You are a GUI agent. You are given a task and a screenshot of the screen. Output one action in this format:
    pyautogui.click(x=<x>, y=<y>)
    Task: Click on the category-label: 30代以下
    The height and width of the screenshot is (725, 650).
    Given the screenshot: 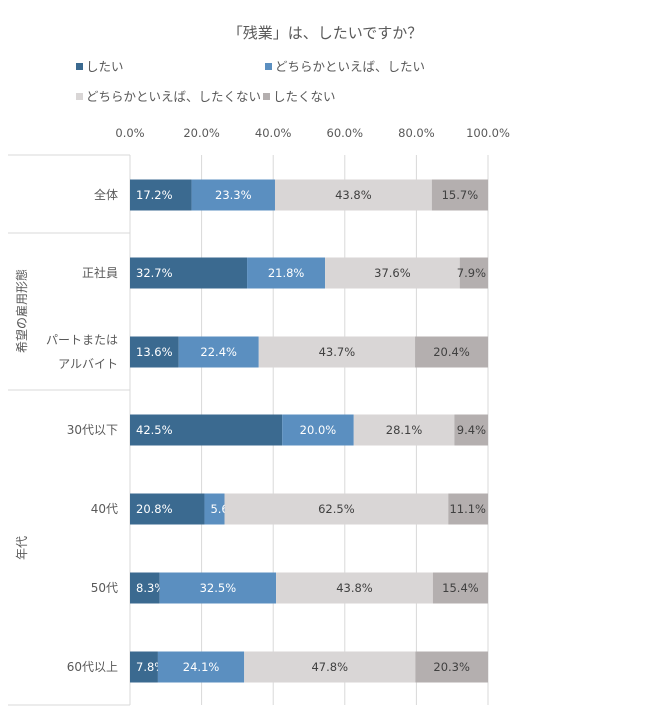 What is the action you would take?
    pyautogui.click(x=92, y=430)
    